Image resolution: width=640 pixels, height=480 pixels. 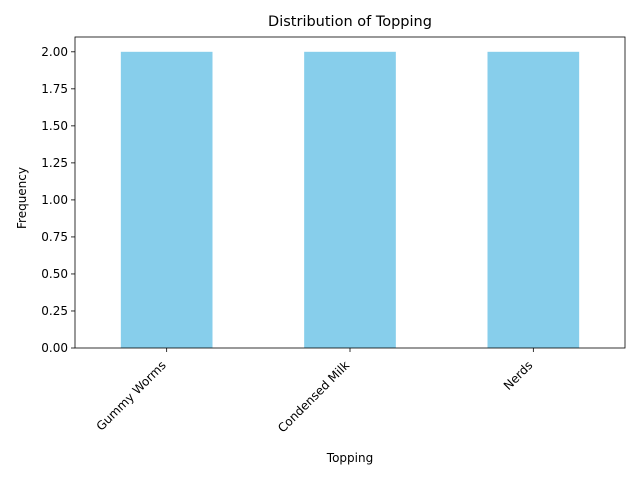 I want to click on x-tick-label: Condensed Milk, so click(x=313, y=396).